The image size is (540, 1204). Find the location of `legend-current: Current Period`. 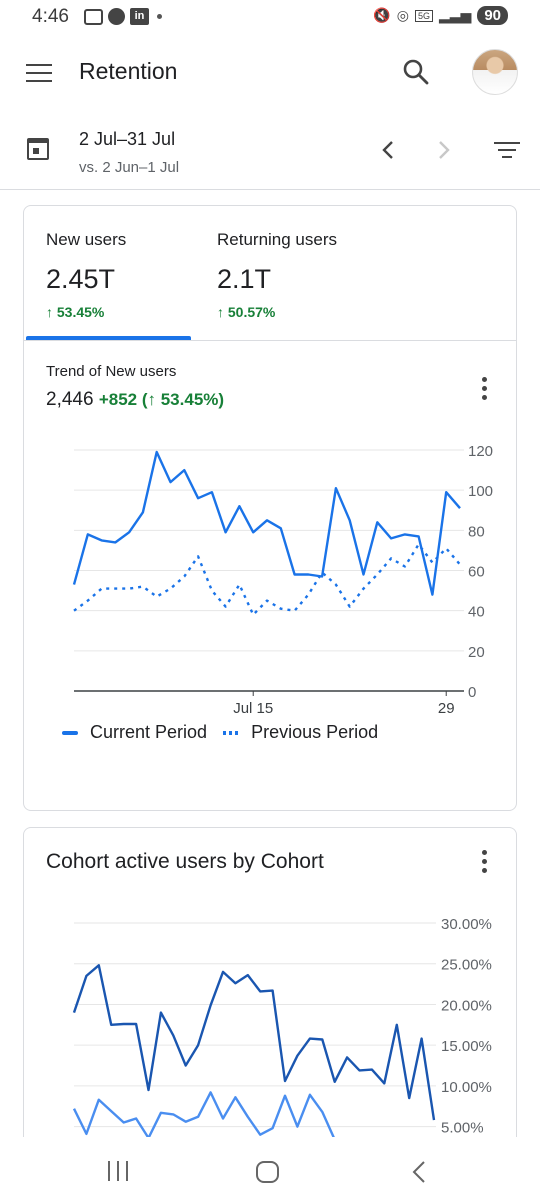

legend-current: Current Period is located at coordinates (149, 732).